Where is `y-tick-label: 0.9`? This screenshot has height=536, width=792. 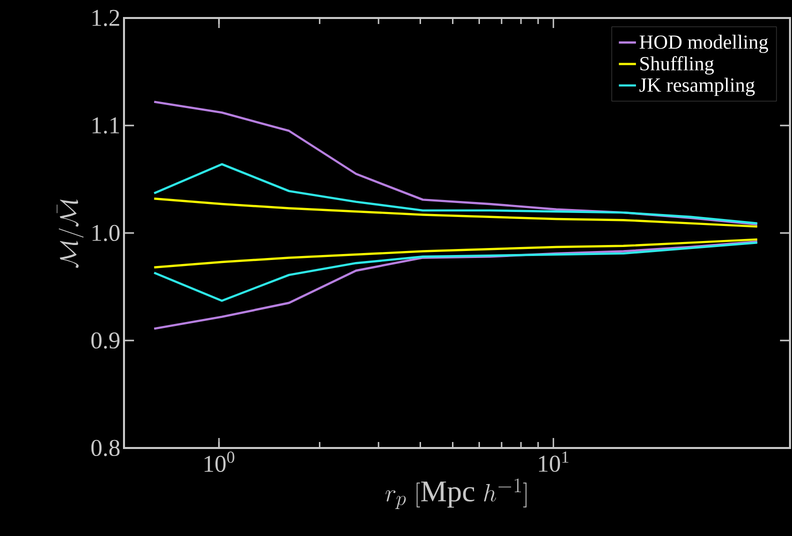
y-tick-label: 0.9 is located at coordinates (105, 340).